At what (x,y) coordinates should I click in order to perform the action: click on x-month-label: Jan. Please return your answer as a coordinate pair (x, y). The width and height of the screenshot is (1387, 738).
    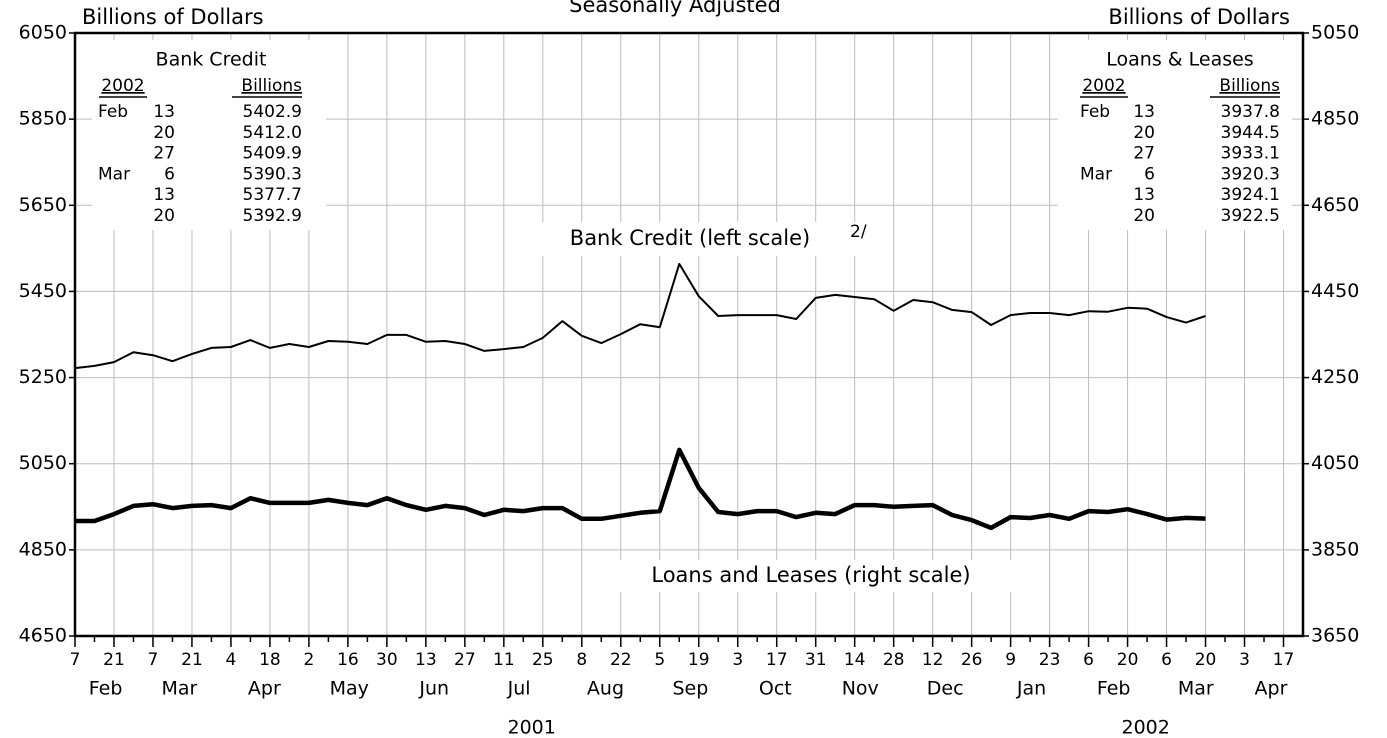
    Looking at the image, I should click on (1031, 689).